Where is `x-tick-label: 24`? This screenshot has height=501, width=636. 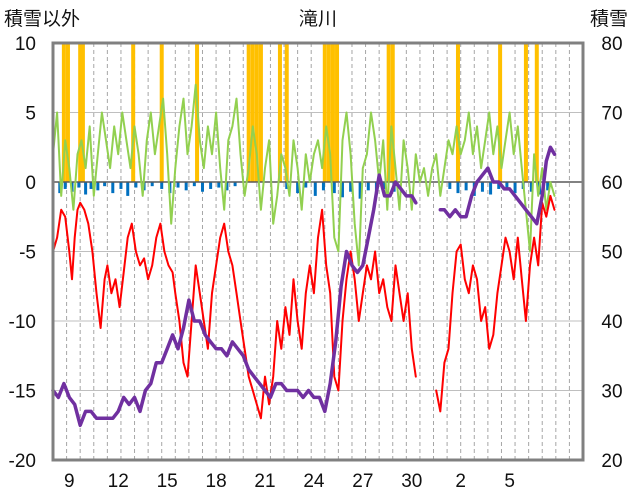
x-tick-label: 24 is located at coordinates (314, 481).